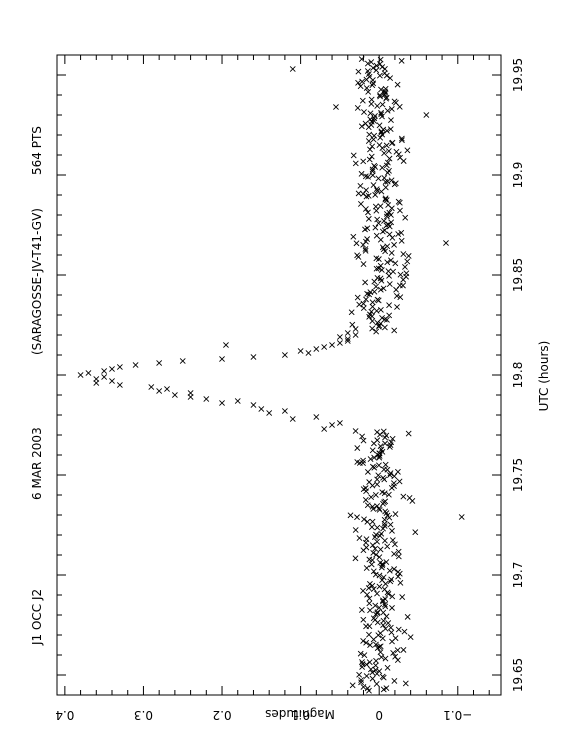 Image resolution: width=562 pixels, height=756 pixels. I want to click on y-axis-label: Magnitudes, so click(300, 714).